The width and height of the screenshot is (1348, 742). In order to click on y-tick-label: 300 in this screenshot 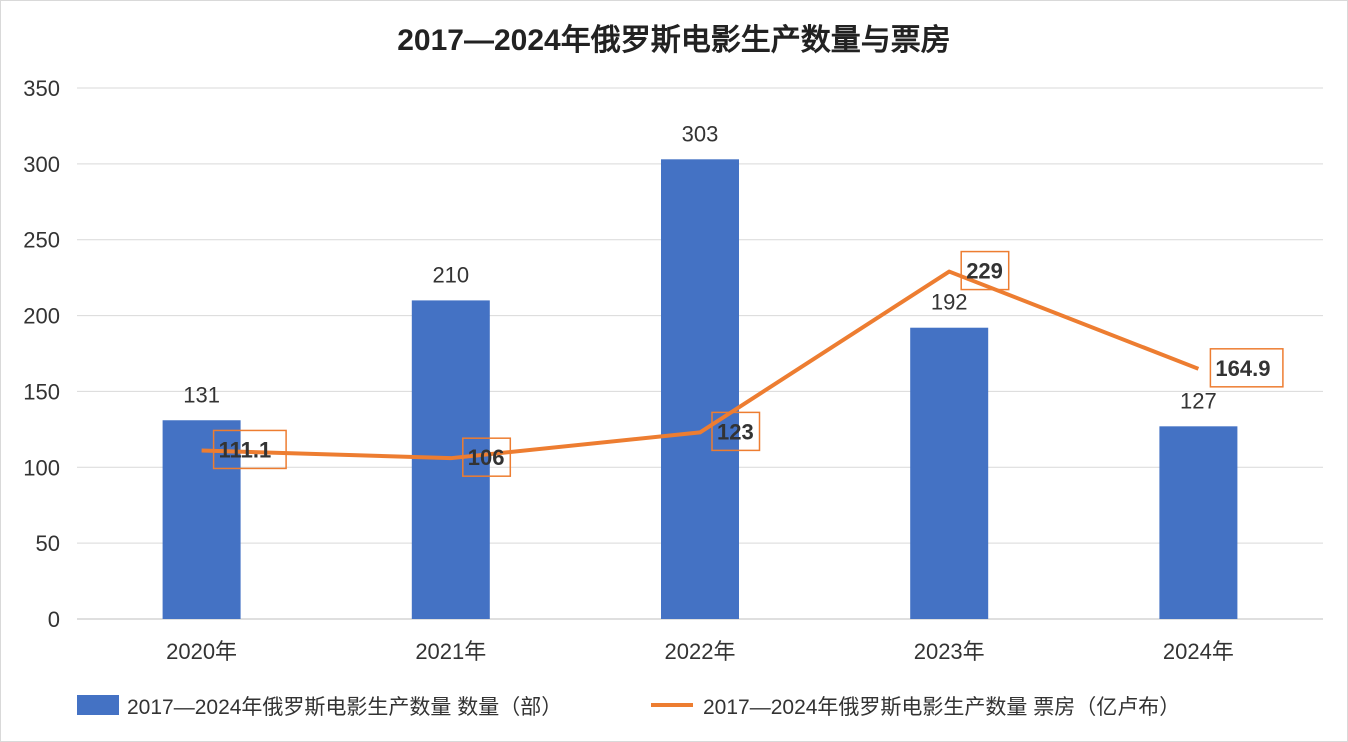, I will do `click(41, 164)`.